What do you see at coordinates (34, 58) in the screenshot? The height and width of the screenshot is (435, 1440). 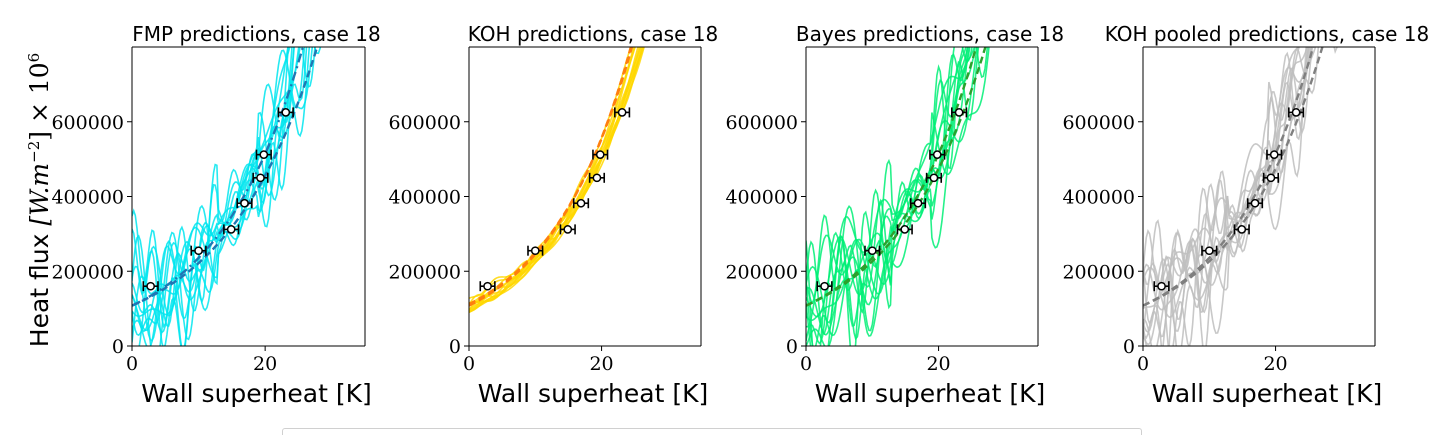 I see `y-axis-label-exp2: 6` at bounding box center [34, 58].